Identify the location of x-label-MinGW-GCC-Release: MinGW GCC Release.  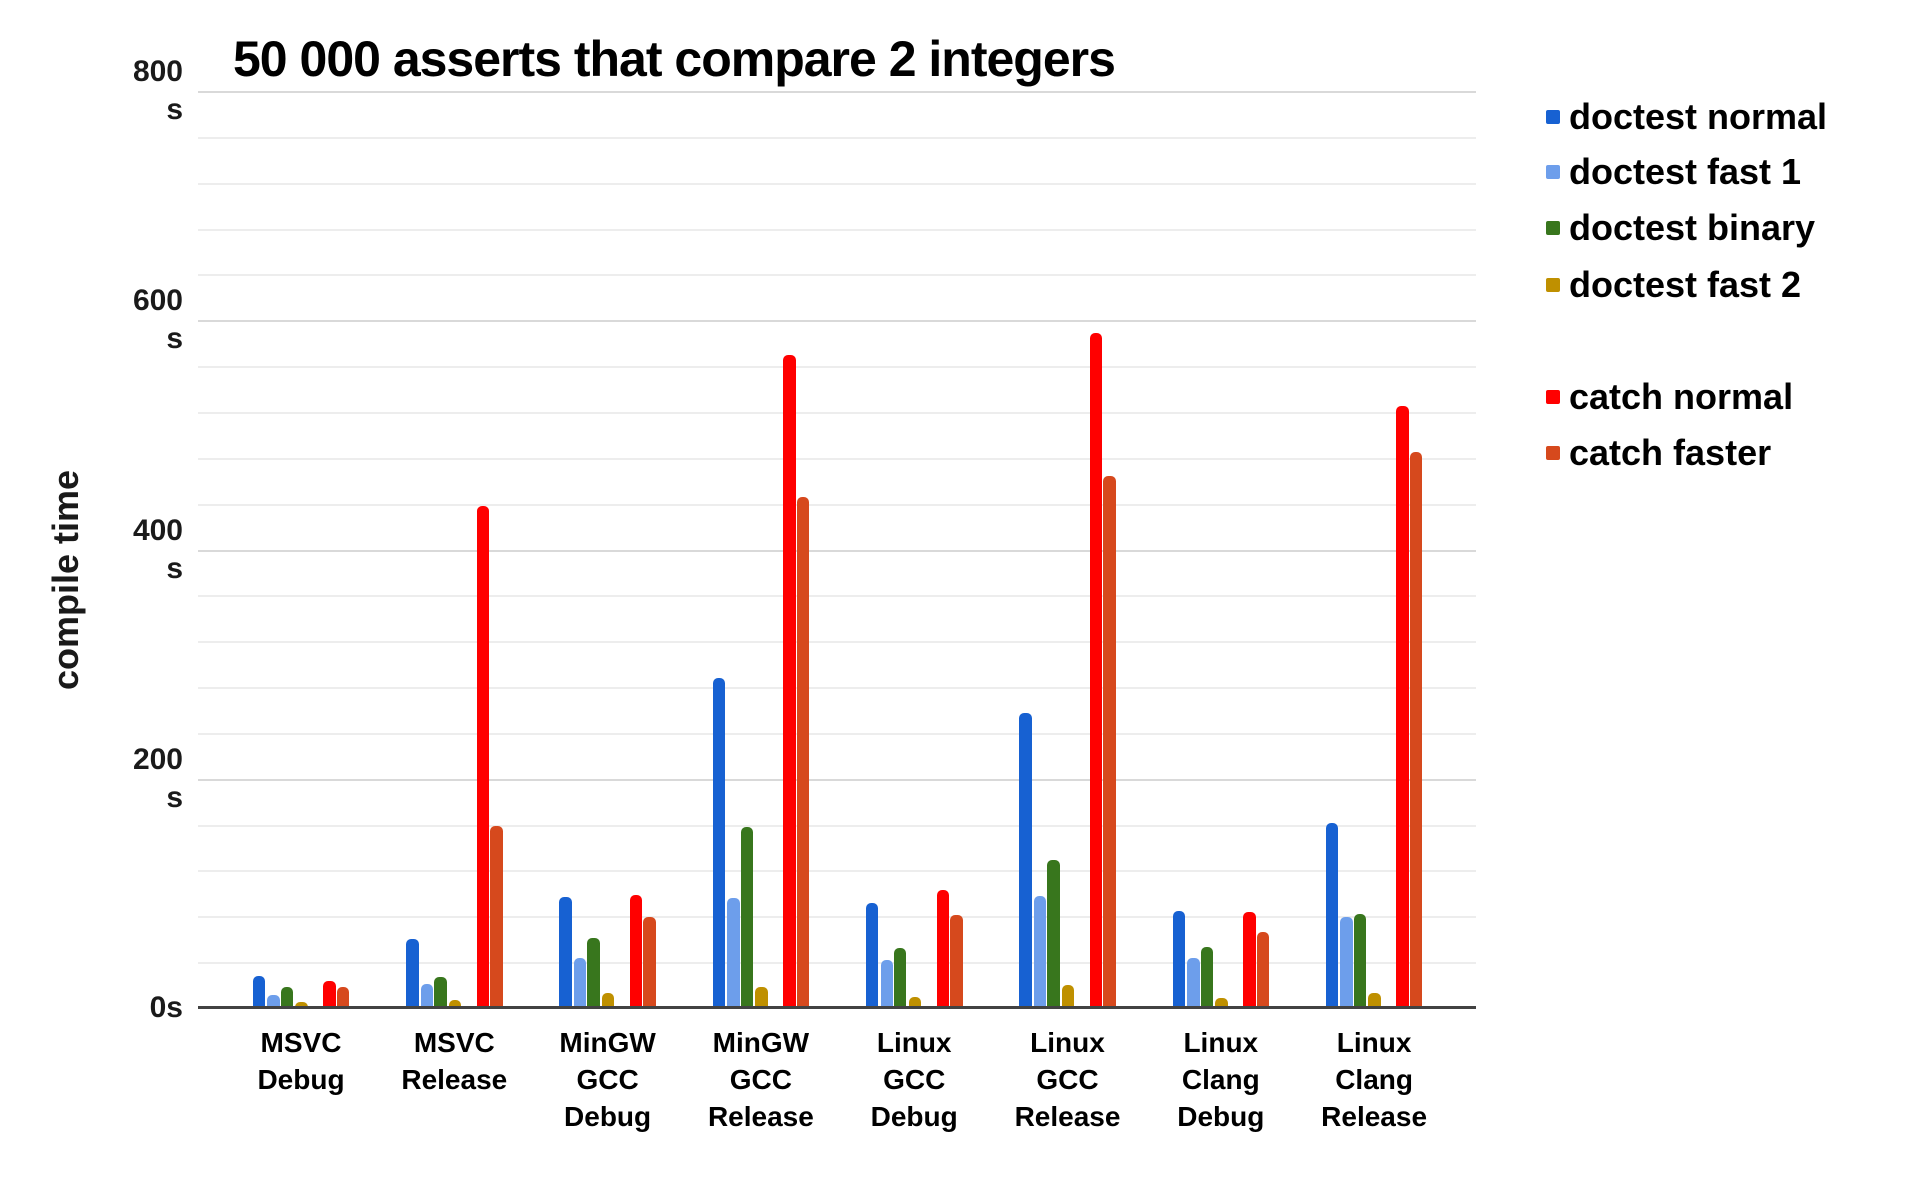
(760, 1079).